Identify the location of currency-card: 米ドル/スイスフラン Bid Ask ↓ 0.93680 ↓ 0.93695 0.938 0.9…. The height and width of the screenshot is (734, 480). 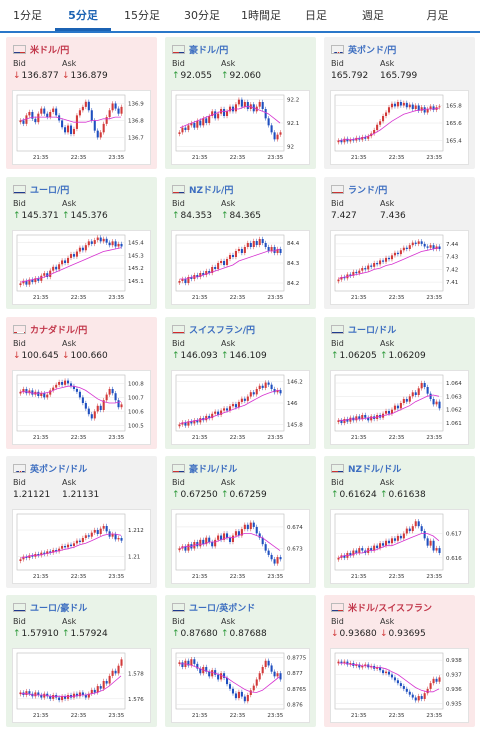
(399, 661).